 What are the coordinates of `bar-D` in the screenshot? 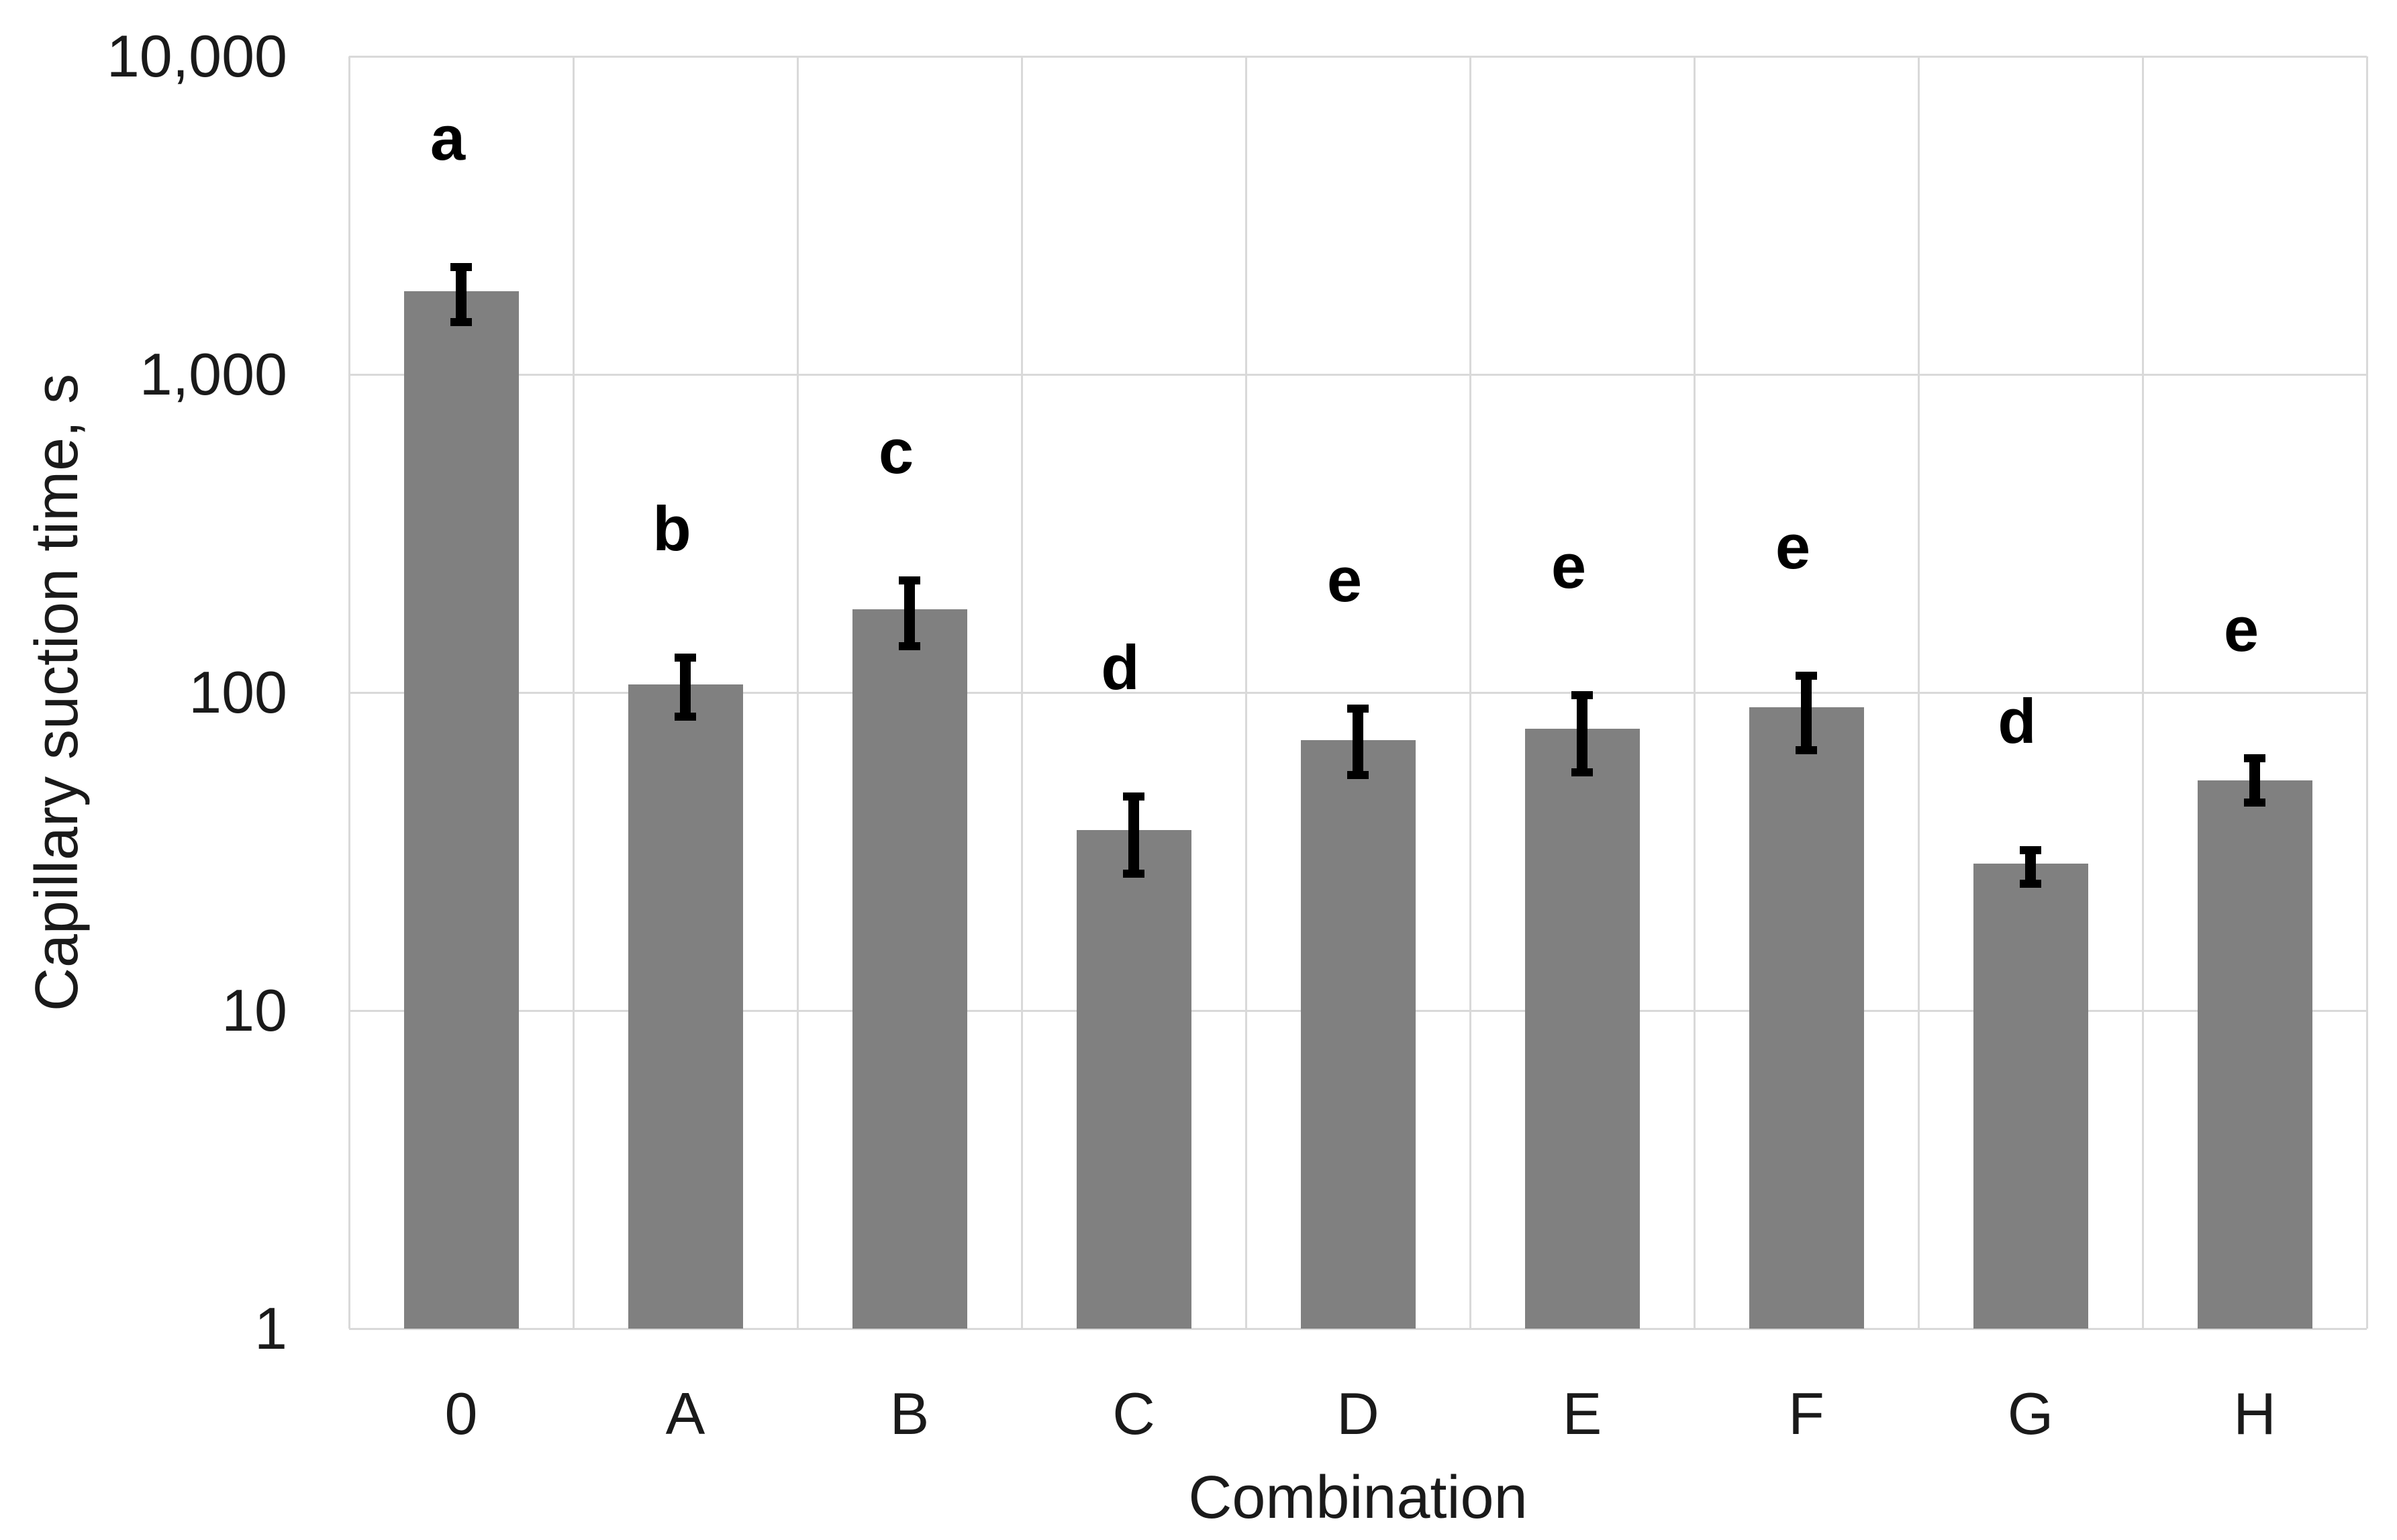 It's located at (1358, 1034).